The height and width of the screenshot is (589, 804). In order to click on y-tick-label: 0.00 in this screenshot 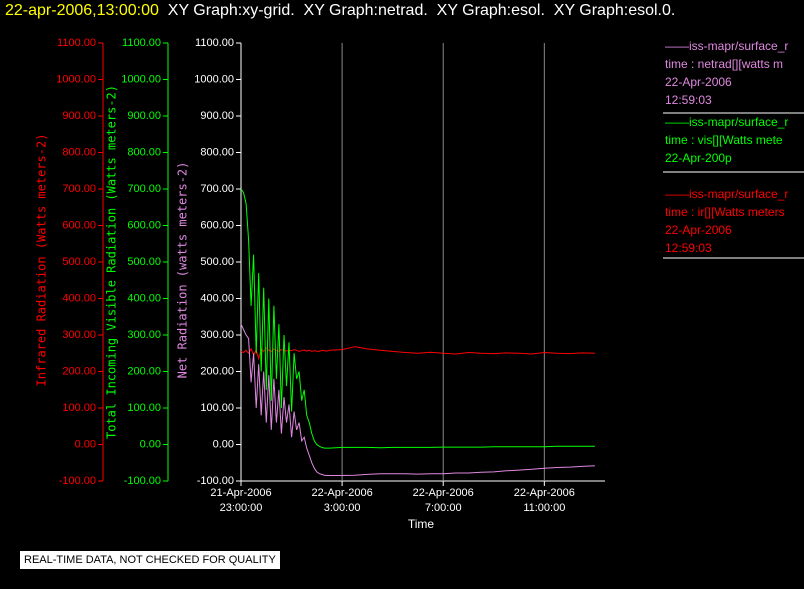, I will do `click(223, 444)`.